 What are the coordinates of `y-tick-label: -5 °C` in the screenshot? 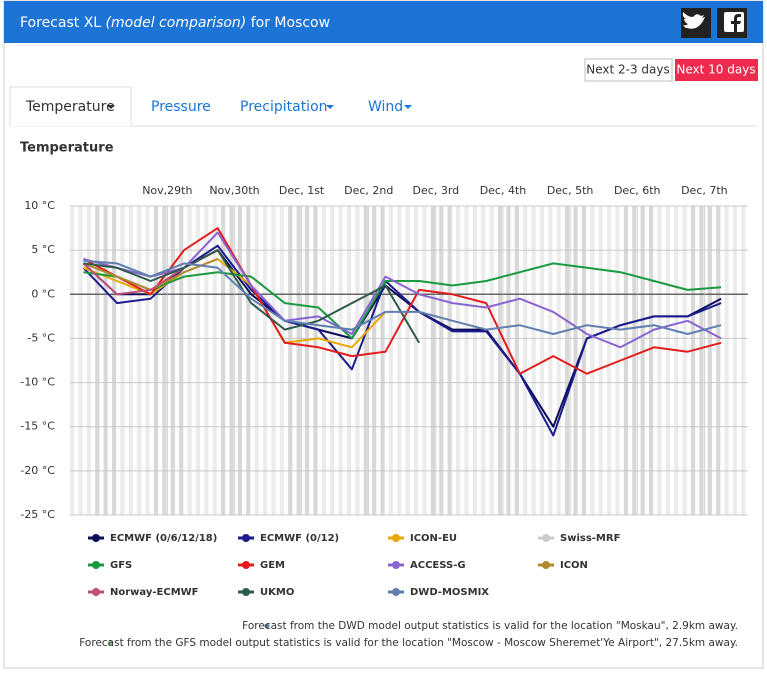 It's located at (41, 337).